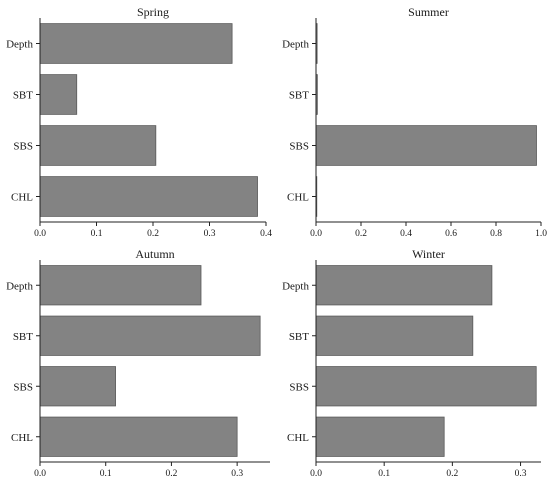 Image resolution: width=550 pixels, height=489 pixels. I want to click on summer-tick-label: 0.4, so click(406, 234).